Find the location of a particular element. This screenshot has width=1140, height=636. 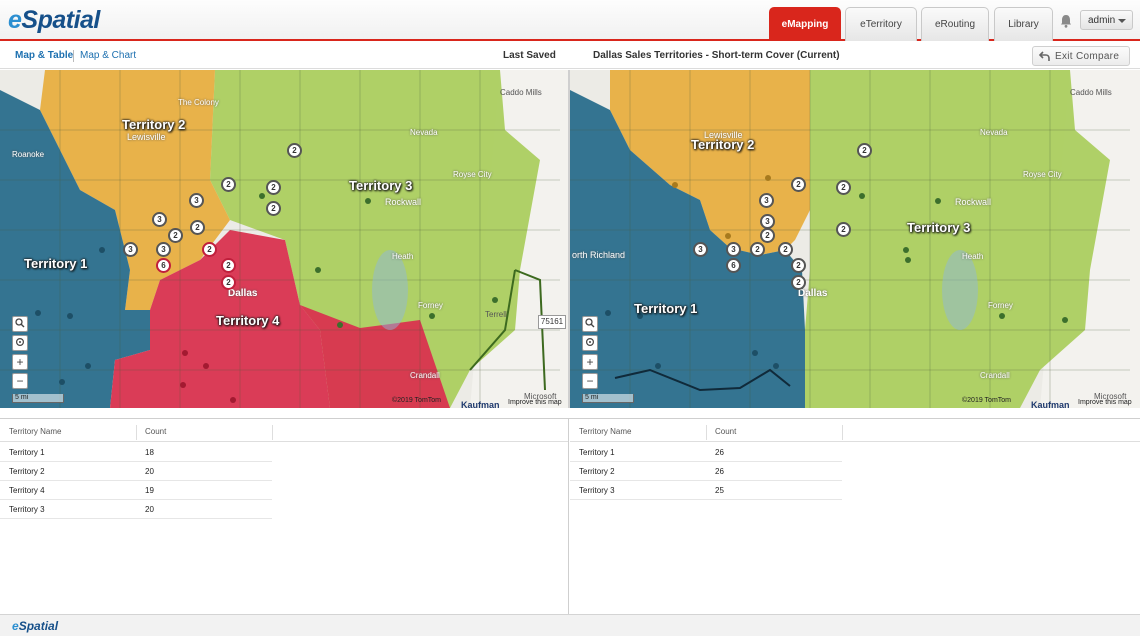

territory-3-label: Territory 3 is located at coordinates (381, 185).